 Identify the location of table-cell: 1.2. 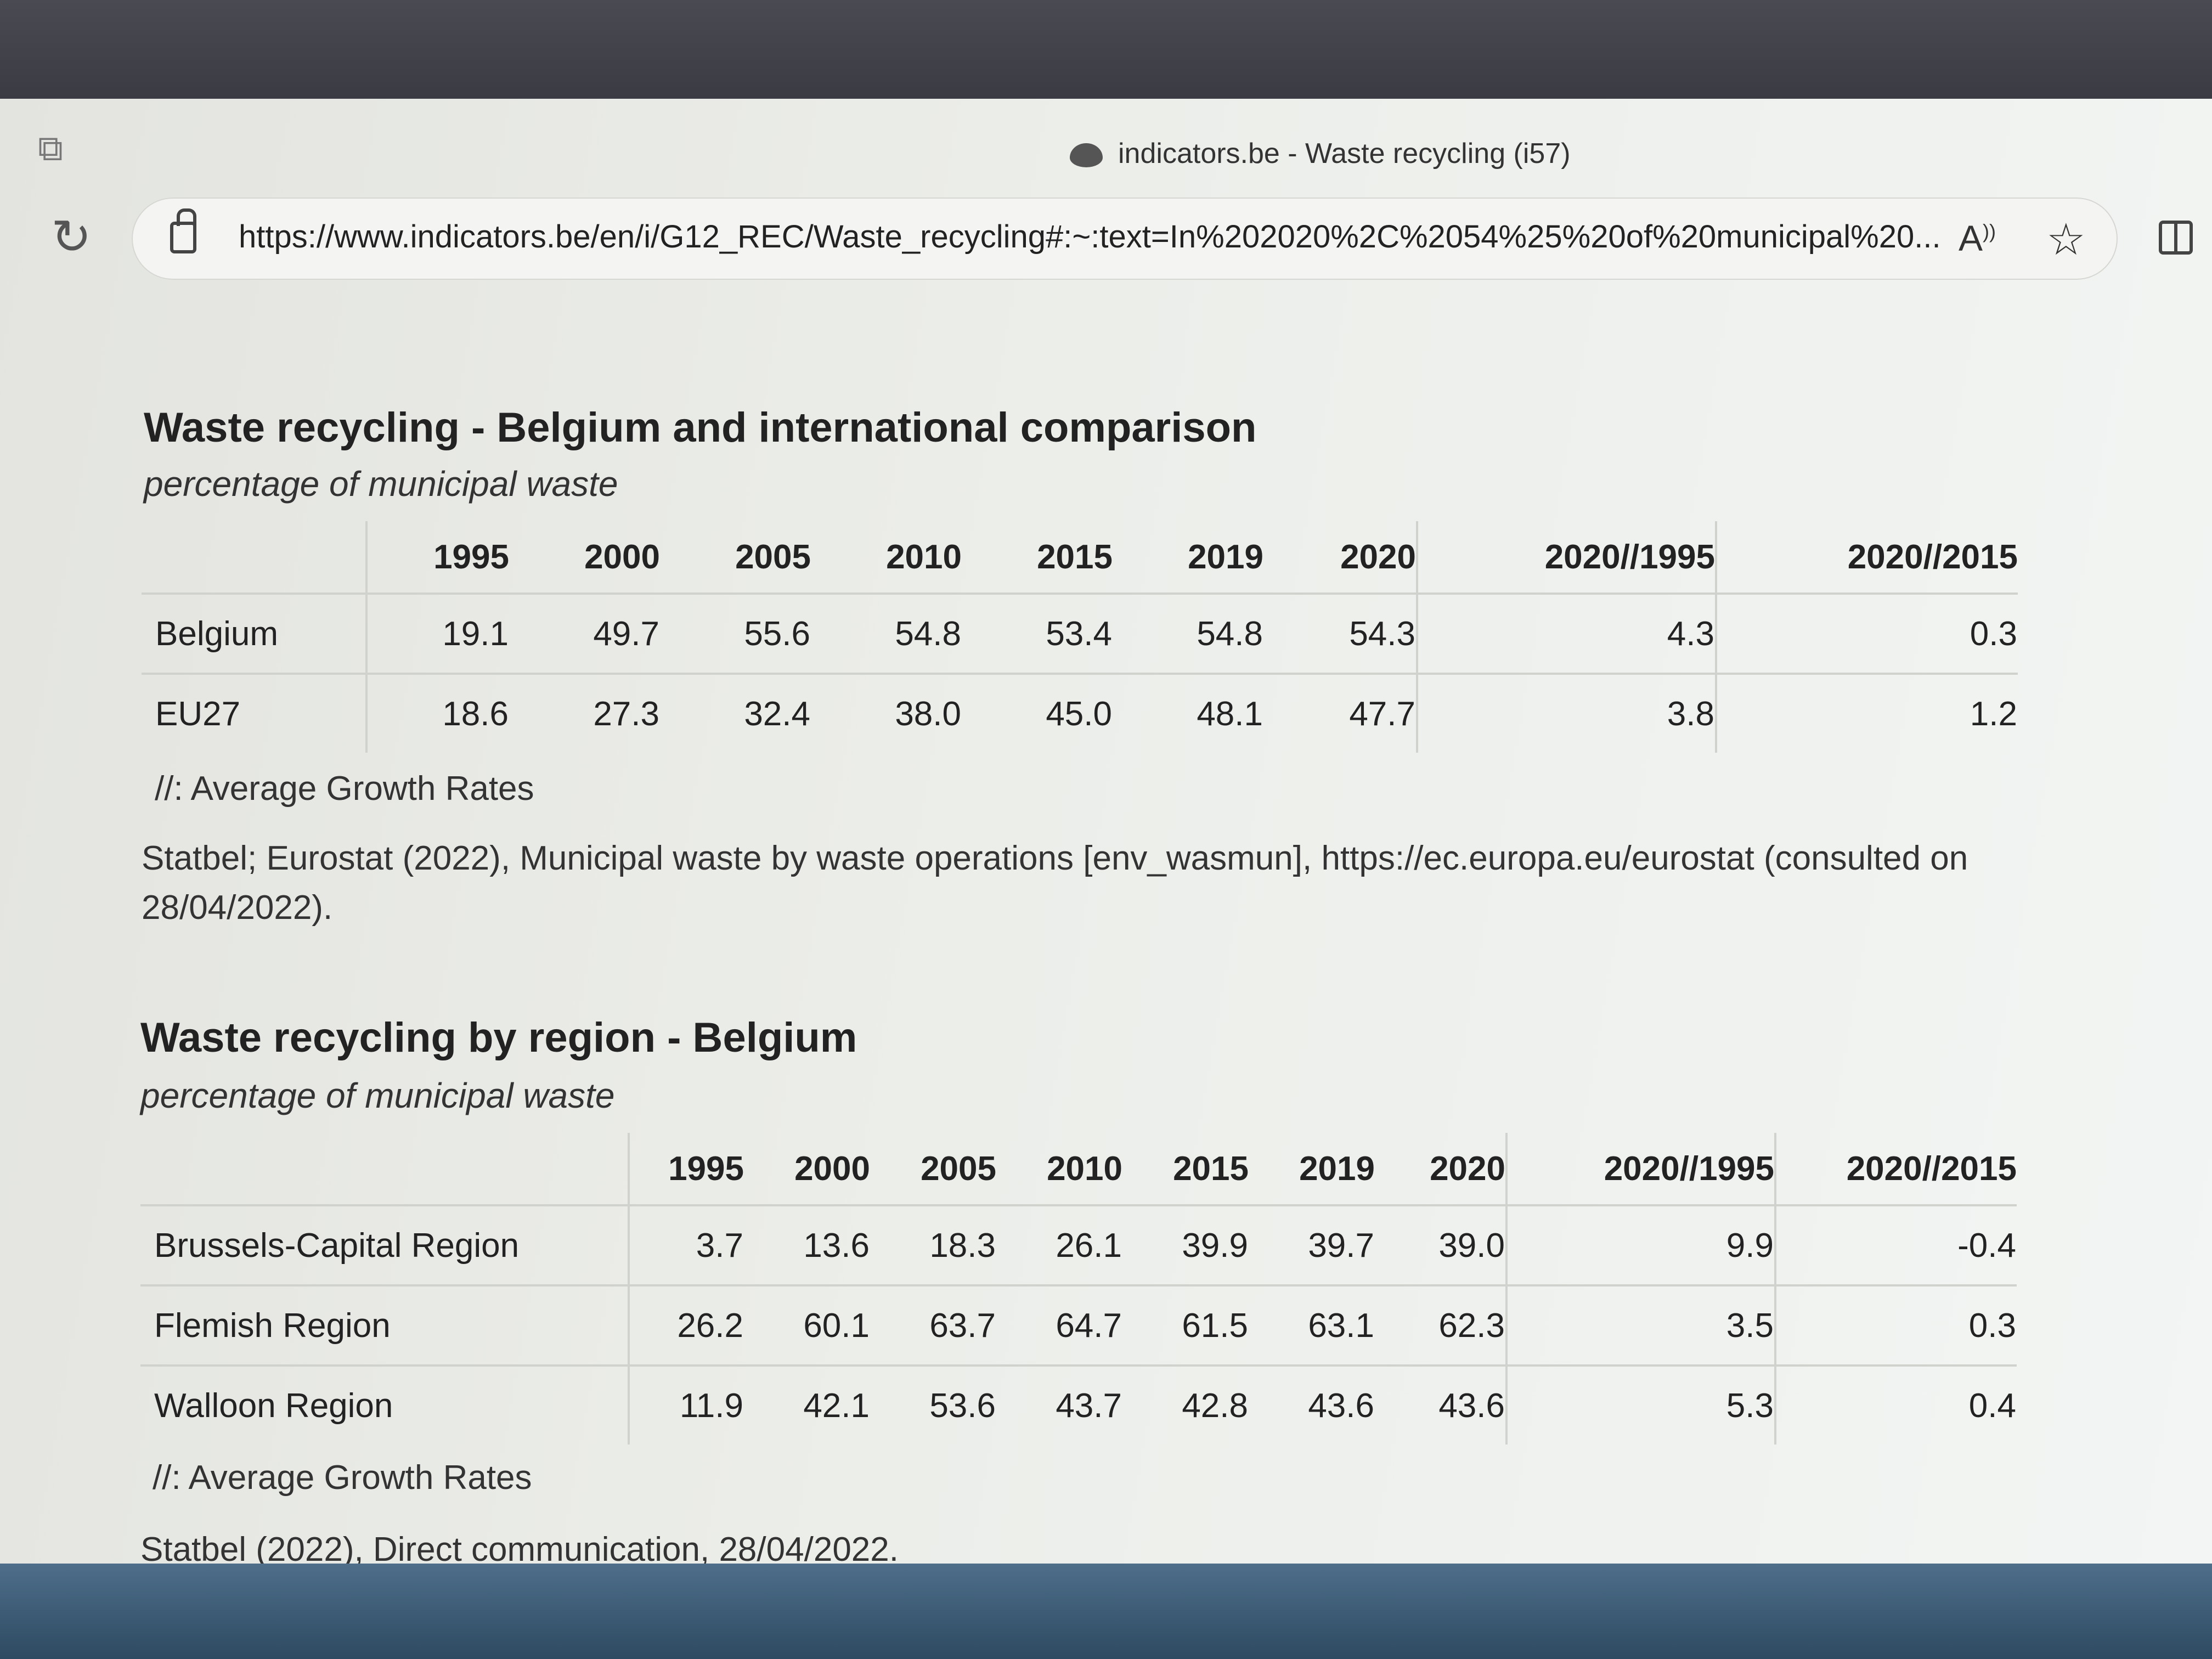
(1867, 713).